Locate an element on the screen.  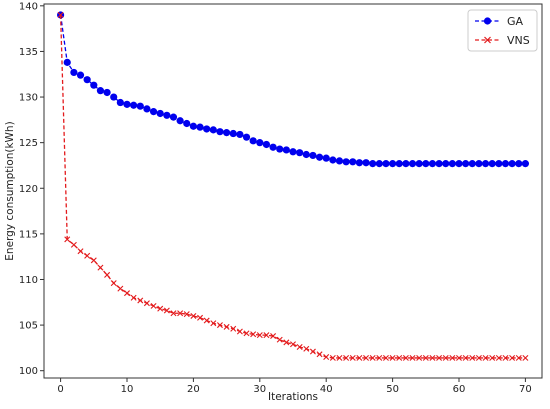
x-tick-label: 30 is located at coordinates (259, 389).